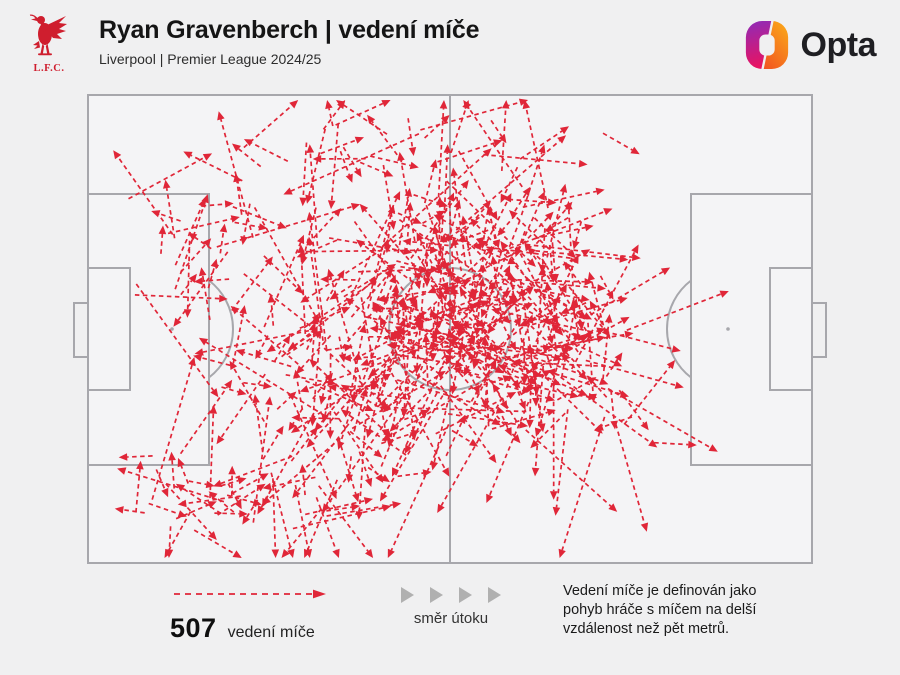 Image resolution: width=900 pixels, height=675 pixels. What do you see at coordinates (678, 329) in the screenshot?
I see `penalty-arc-right` at bounding box center [678, 329].